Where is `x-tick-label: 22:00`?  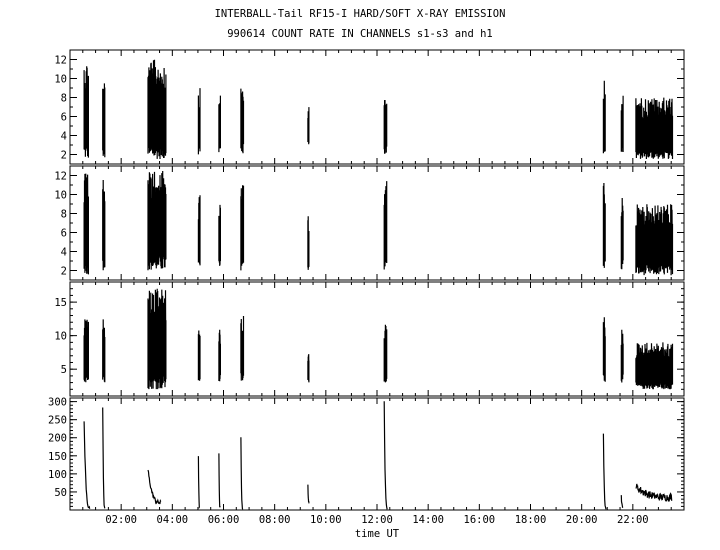 x-tick-label: 22:00 is located at coordinates (633, 520).